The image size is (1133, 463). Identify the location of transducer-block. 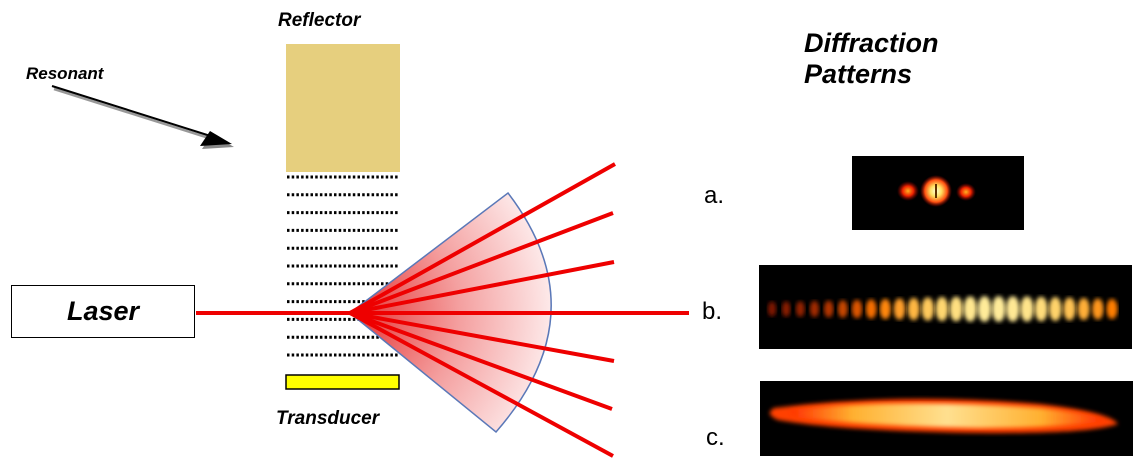
(342, 382).